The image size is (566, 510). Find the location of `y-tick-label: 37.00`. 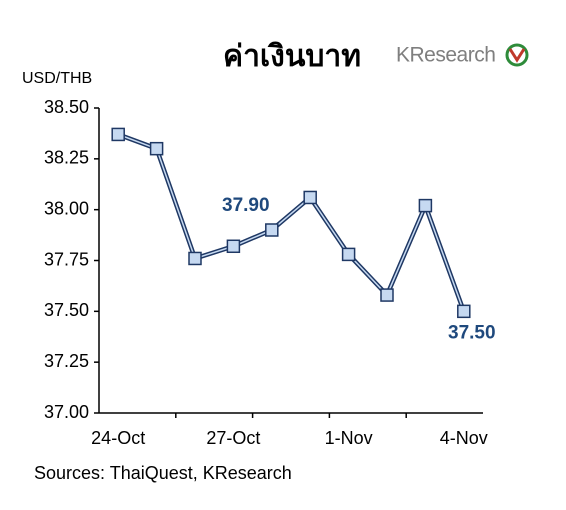

y-tick-label: 37.00 is located at coordinates (66, 412).